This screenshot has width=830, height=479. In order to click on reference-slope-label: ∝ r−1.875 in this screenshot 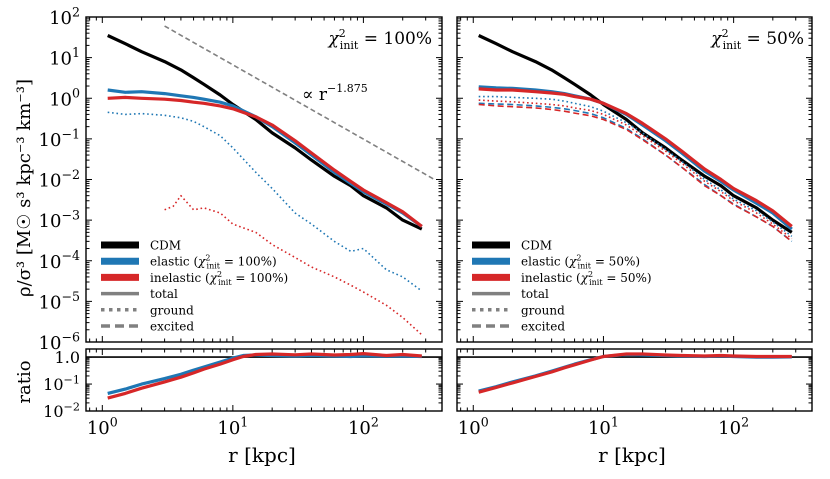, I will do `click(335, 93)`.